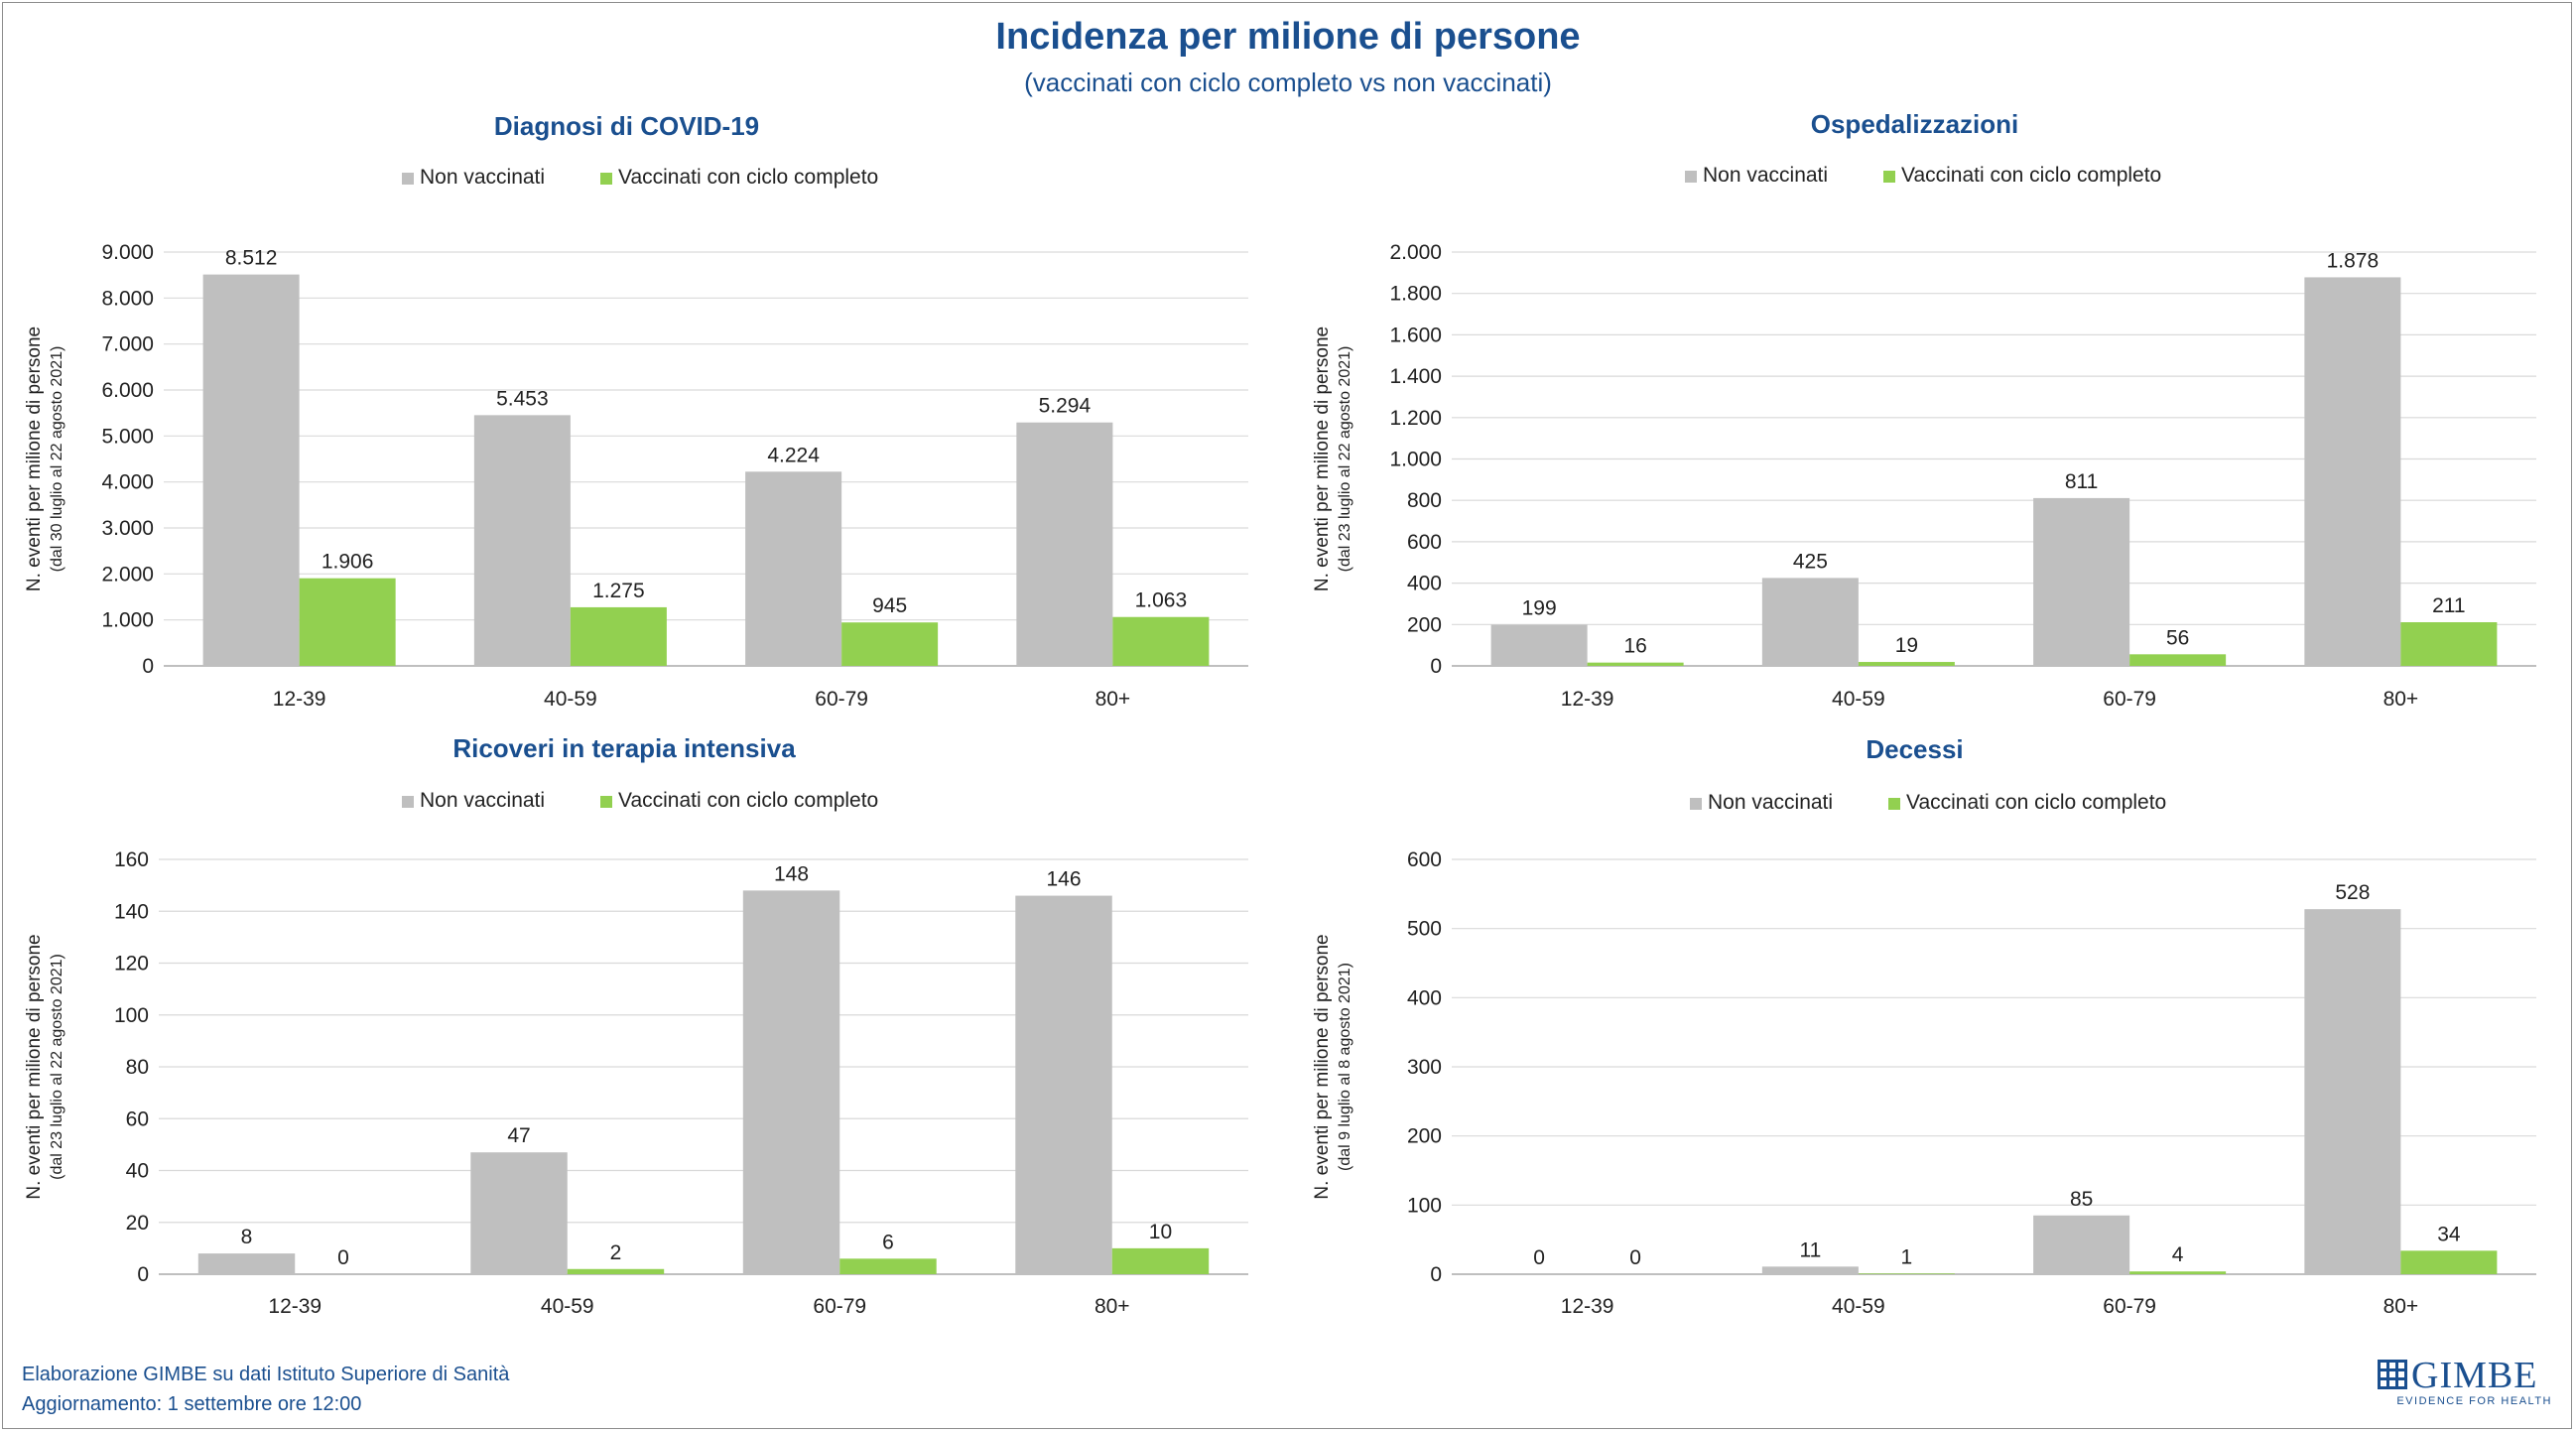 The image size is (2576, 1433). What do you see at coordinates (128, 620) in the screenshot?
I see `y-tick-label: 1.000` at bounding box center [128, 620].